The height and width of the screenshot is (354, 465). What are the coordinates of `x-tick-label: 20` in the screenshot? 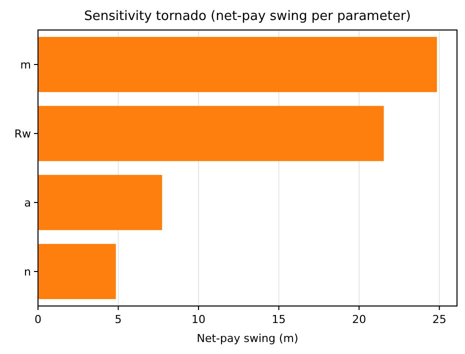 It's located at (359, 319).